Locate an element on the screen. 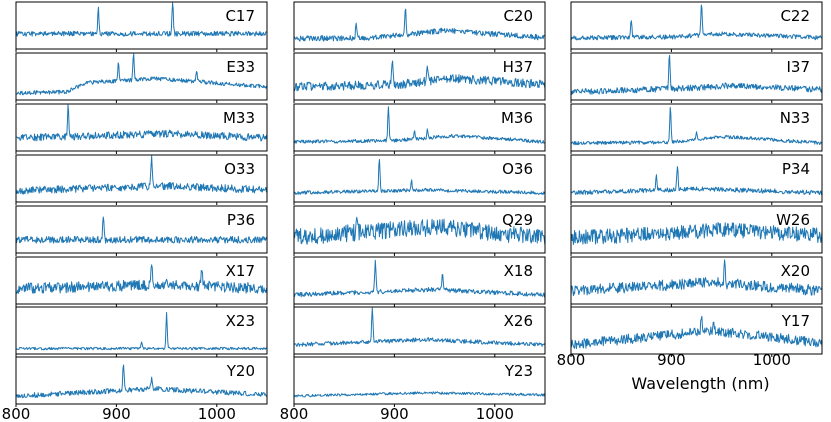 The width and height of the screenshot is (831, 422). subplot-X20: X20 is located at coordinates (696, 281).